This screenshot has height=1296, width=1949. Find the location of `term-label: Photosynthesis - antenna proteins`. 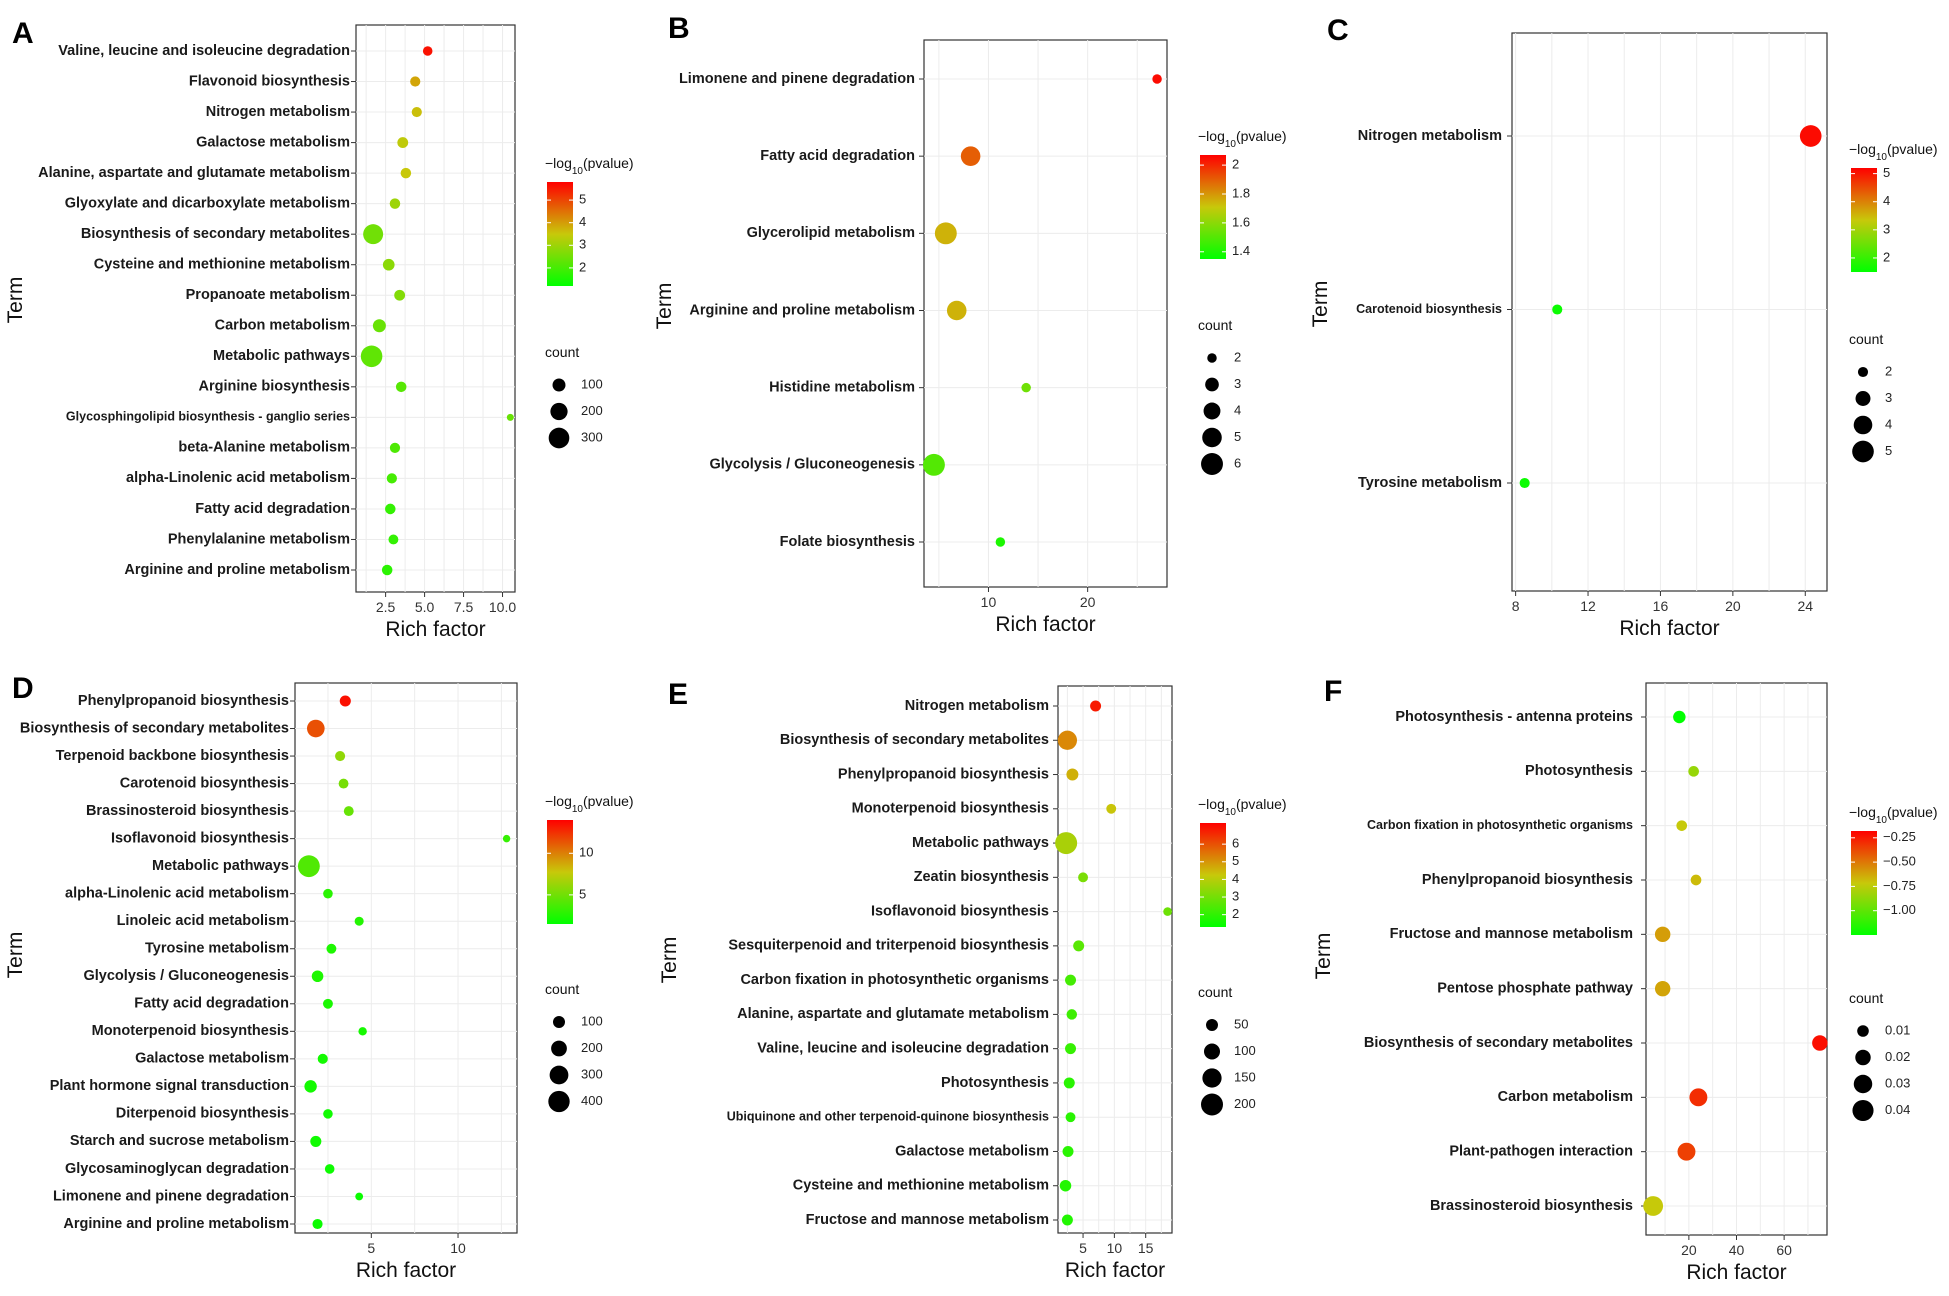

term-label: Photosynthesis - antenna proteins is located at coordinates (1514, 717).